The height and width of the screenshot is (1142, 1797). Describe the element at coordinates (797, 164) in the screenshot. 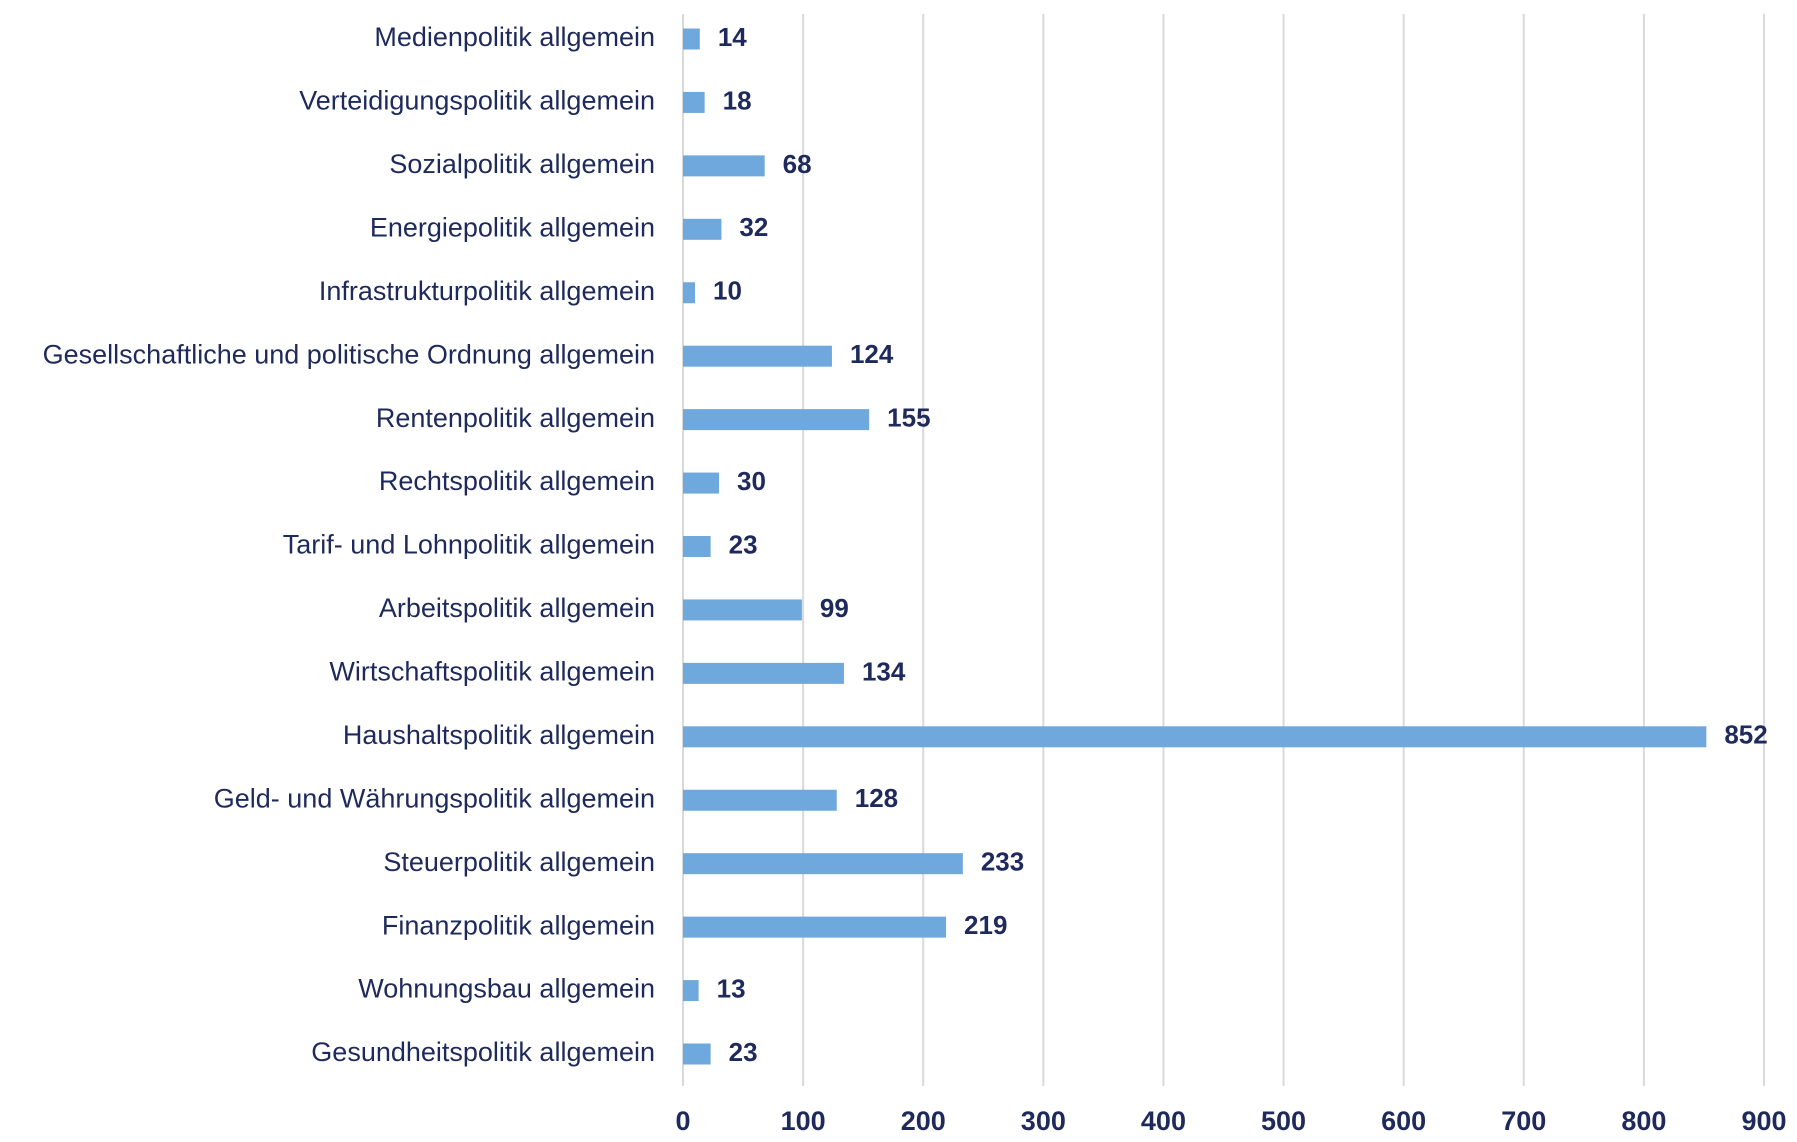

I see `data-label: 68` at that location.